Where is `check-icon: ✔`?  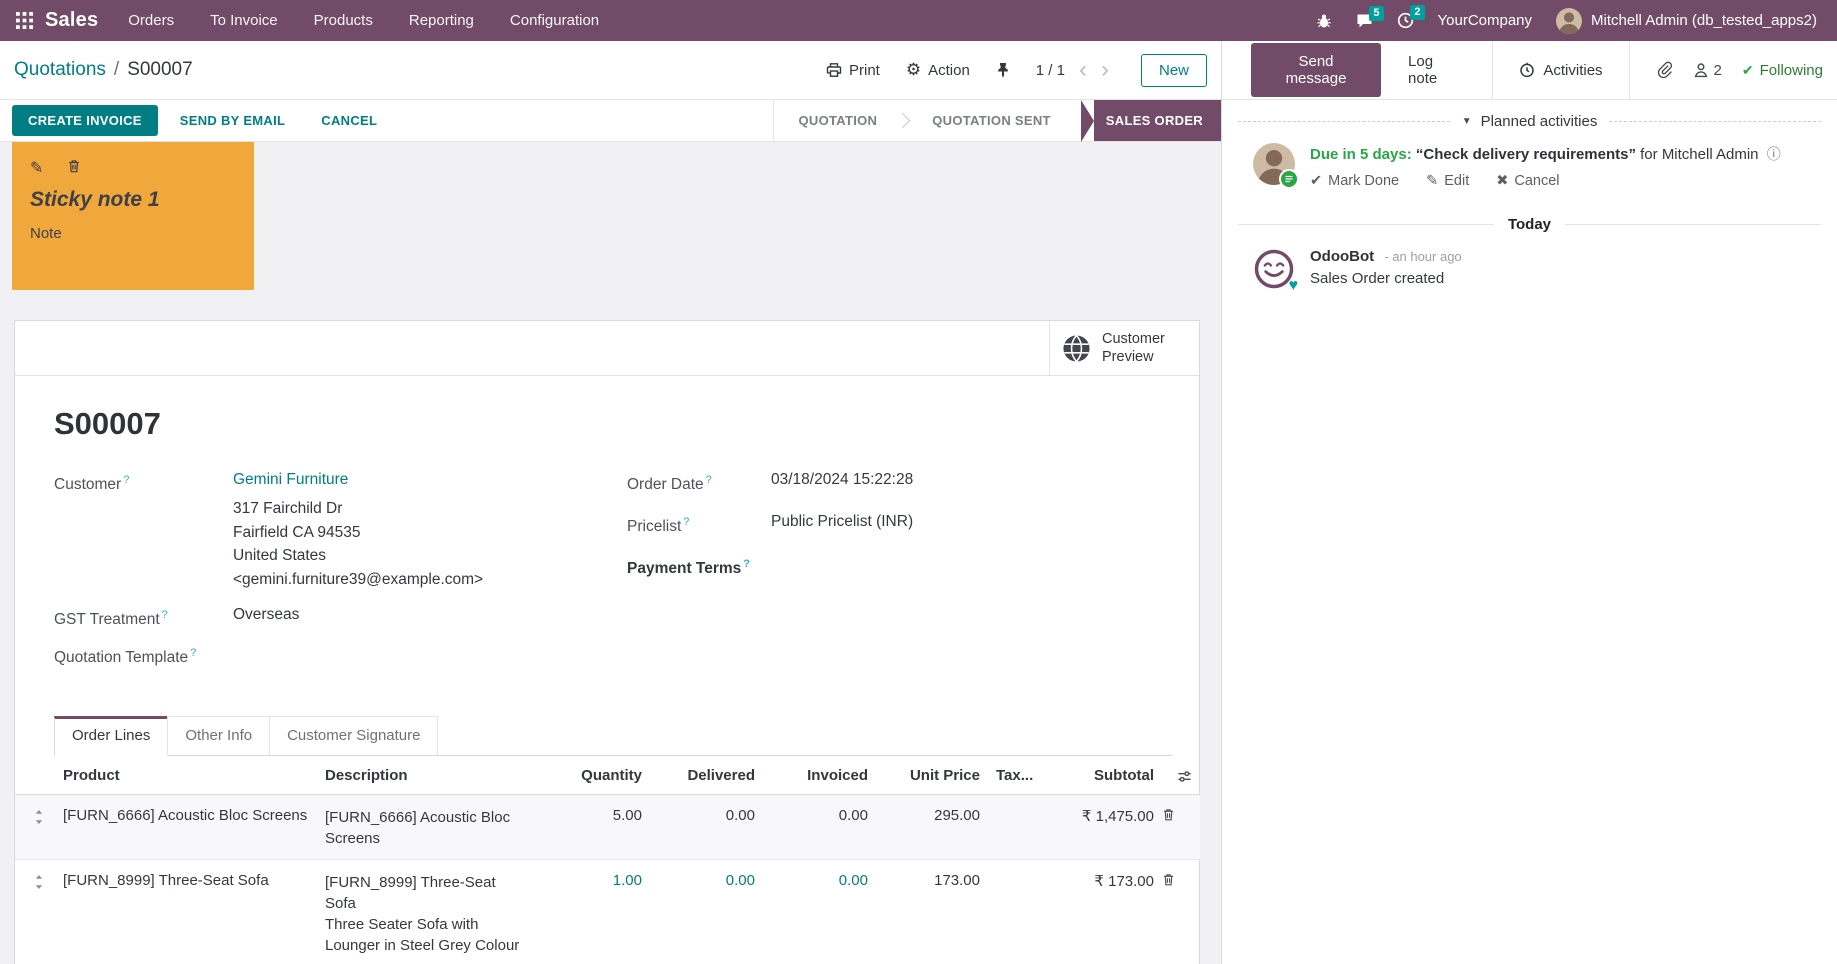 check-icon: ✔ is located at coordinates (1316, 181).